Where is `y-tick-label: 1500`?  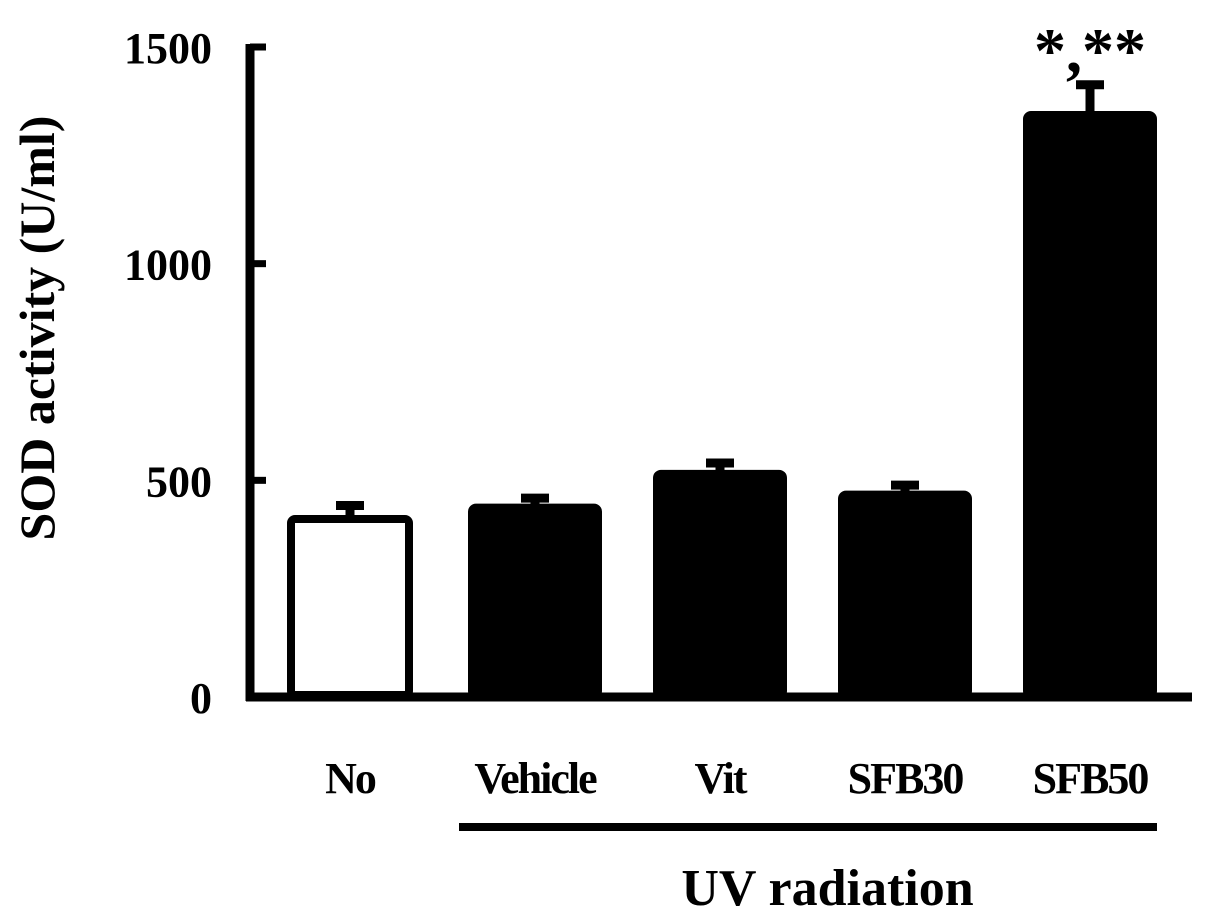
y-tick-label: 1500 is located at coordinates (168, 48).